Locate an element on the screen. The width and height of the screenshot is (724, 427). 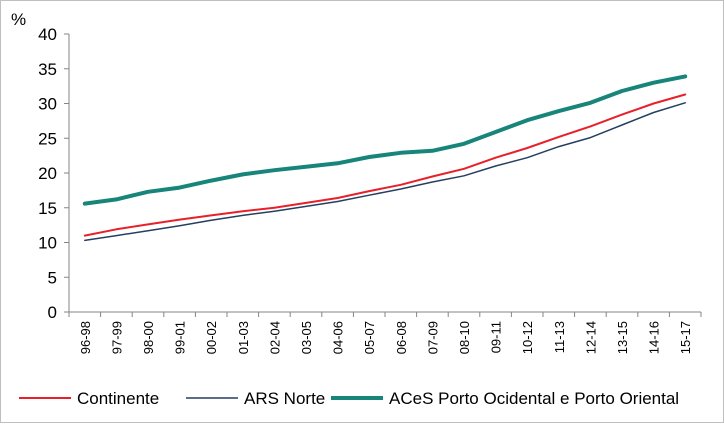
x-tick-label: 00-02 is located at coordinates (211, 337).